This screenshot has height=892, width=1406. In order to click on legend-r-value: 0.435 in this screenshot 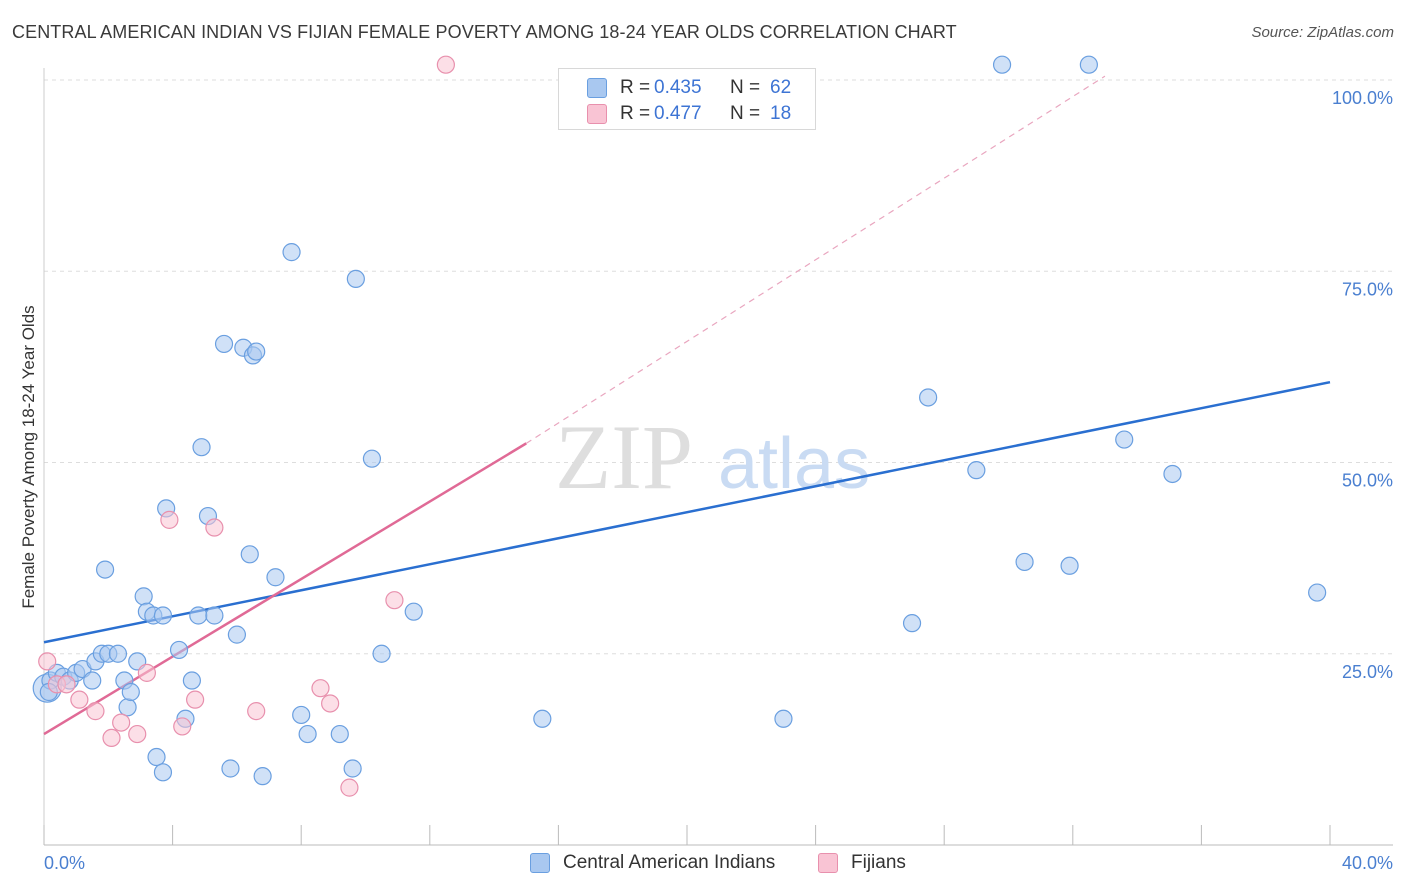, I will do `click(678, 87)`.